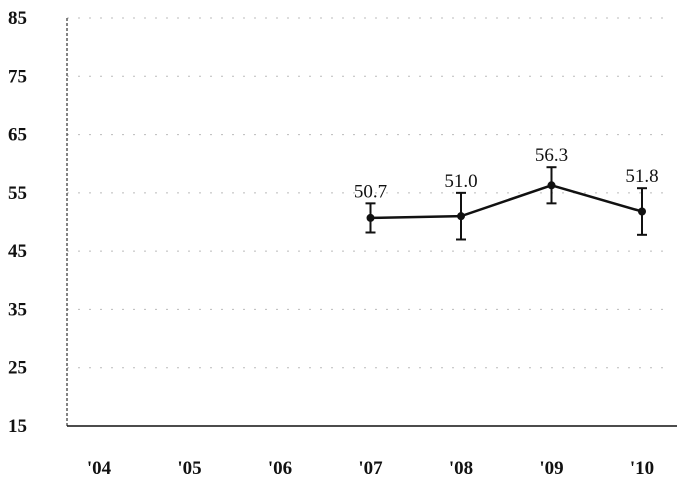 This screenshot has width=677, height=482. Describe the element at coordinates (280, 468) in the screenshot. I see `x-tick-label: '06` at that location.